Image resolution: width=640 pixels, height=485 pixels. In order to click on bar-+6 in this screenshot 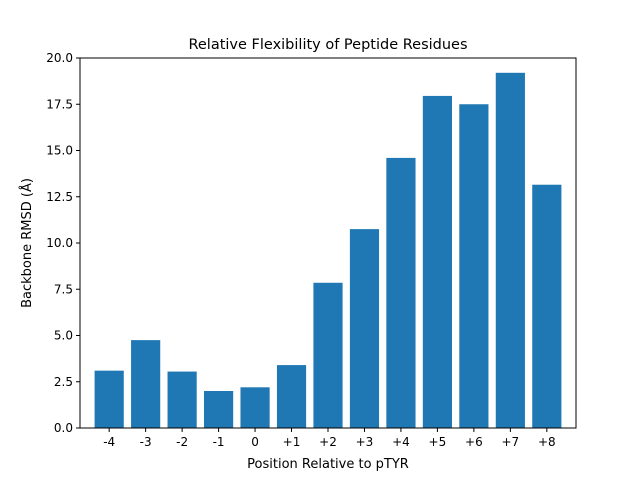, I will do `click(474, 266)`.